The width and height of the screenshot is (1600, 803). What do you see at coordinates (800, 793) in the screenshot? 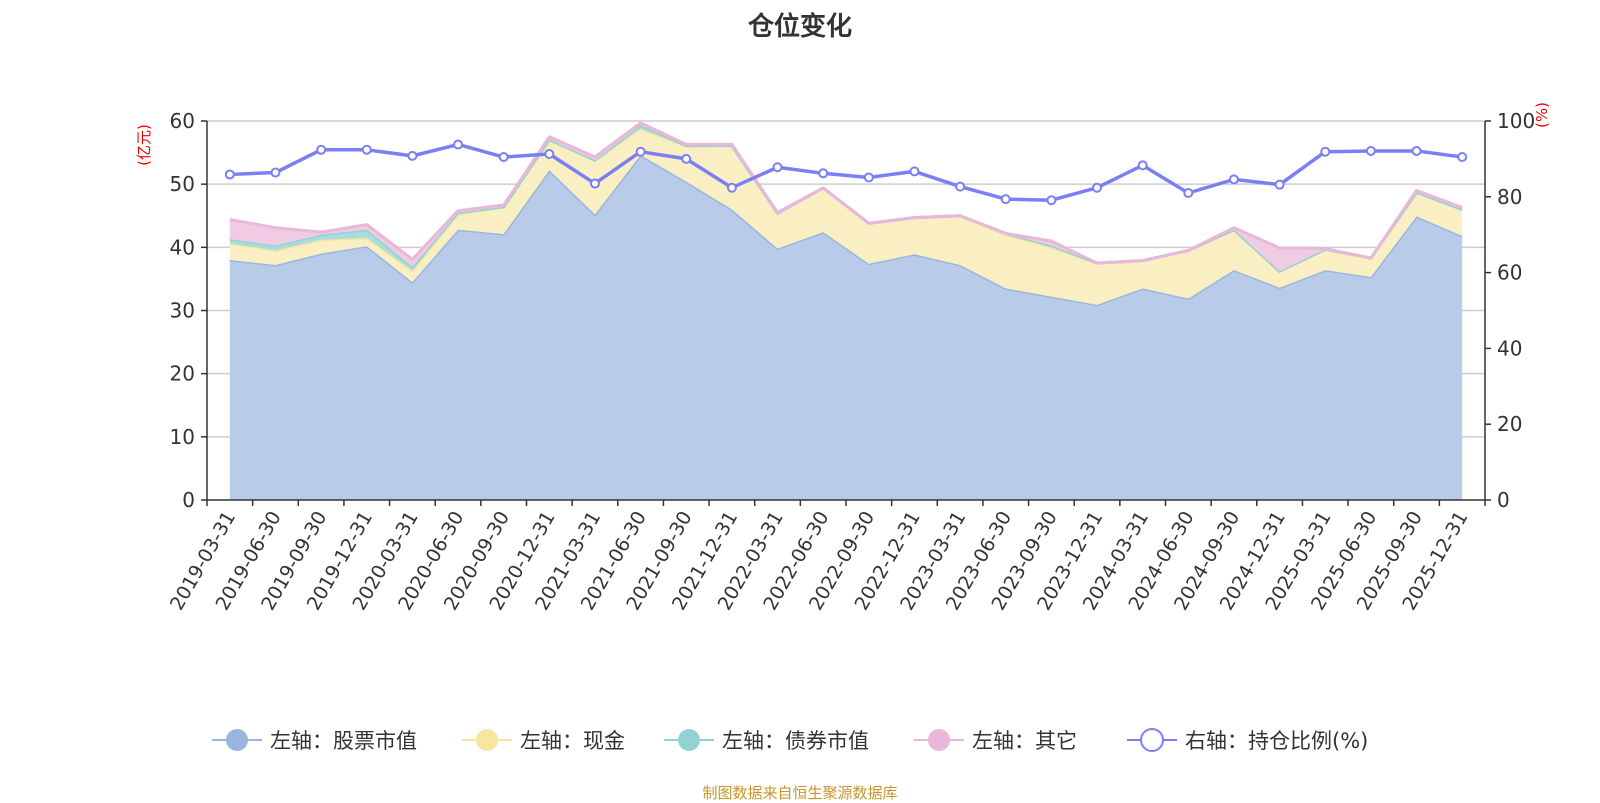
I see `data-source-note: 制图数据来自恒生聚源数据库` at bounding box center [800, 793].